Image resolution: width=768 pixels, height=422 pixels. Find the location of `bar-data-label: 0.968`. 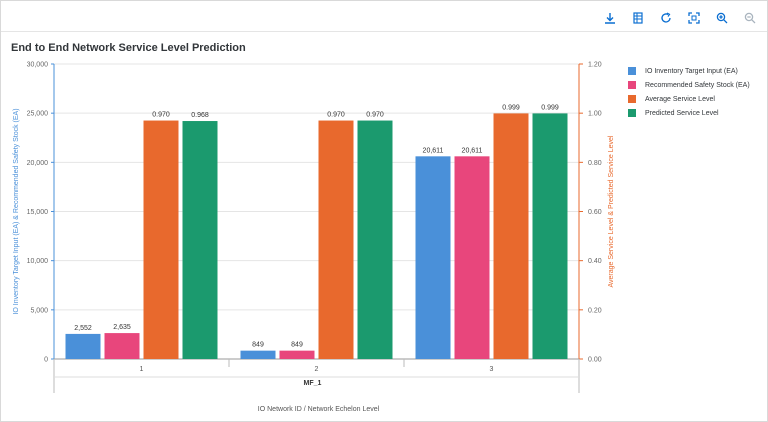

bar-data-label: 0.968 is located at coordinates (200, 115).